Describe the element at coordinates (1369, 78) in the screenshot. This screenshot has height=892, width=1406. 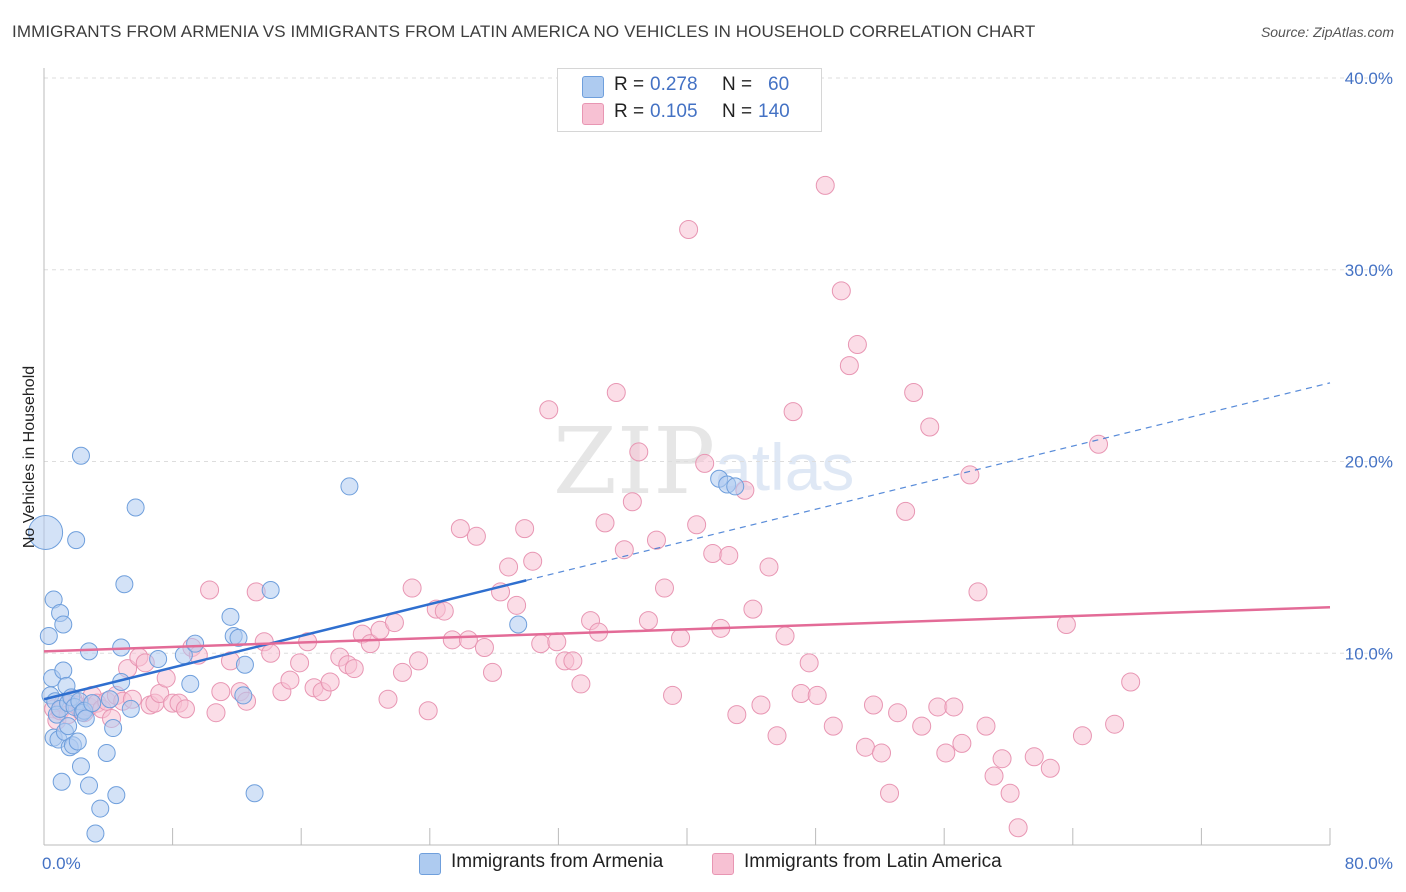
I see `y-tick-label: 40.0%` at that location.